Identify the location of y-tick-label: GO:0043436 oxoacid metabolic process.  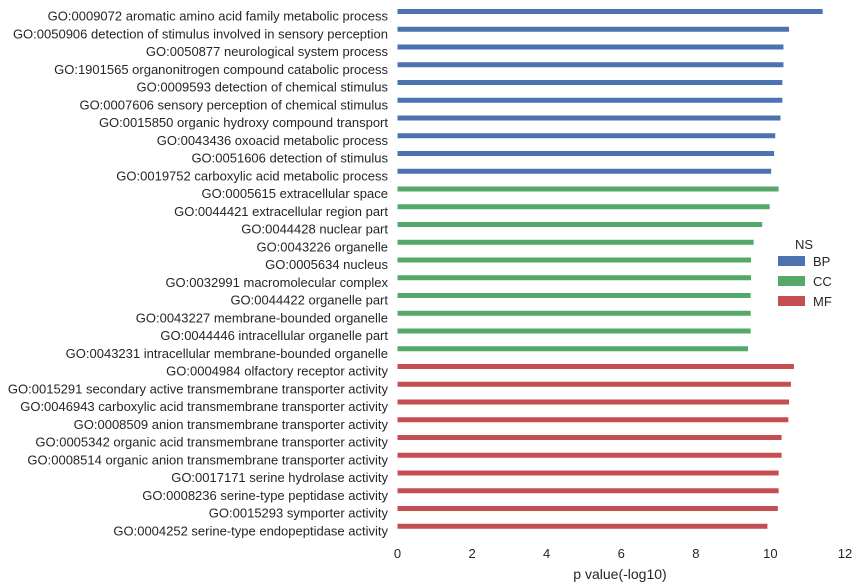
(273, 140).